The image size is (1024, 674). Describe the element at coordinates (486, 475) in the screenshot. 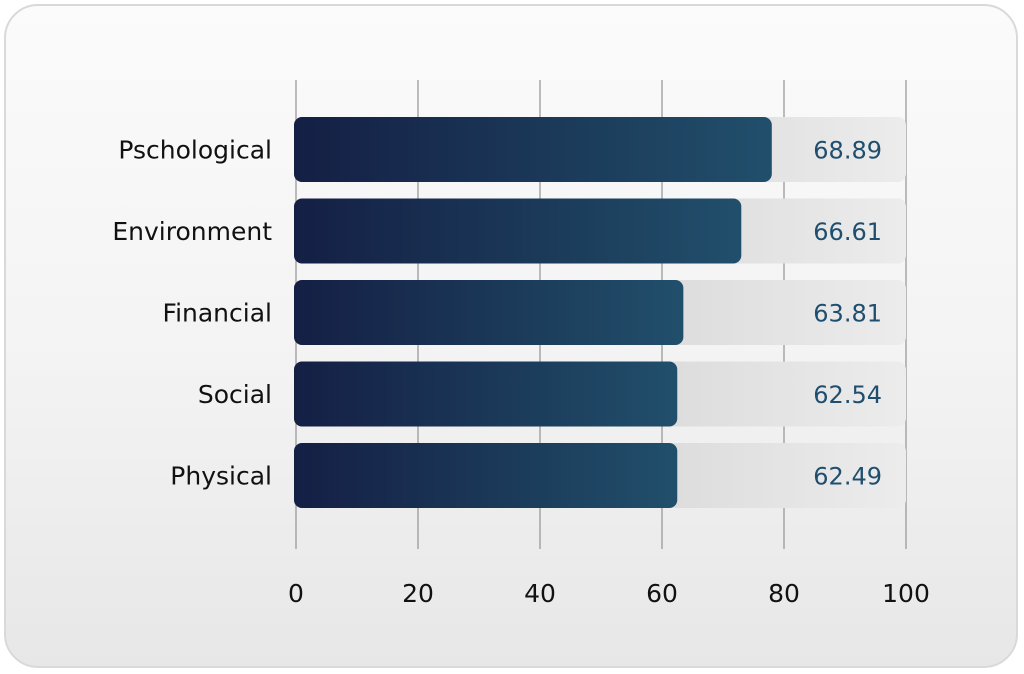

I see `bar-physical` at that location.